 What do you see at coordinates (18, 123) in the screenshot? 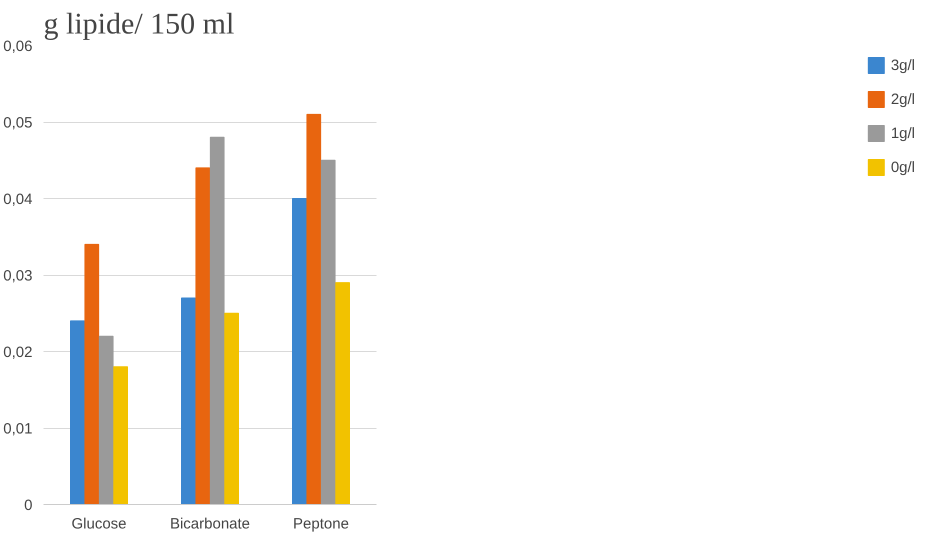
I see `y-tick-label: 0,05` at bounding box center [18, 123].